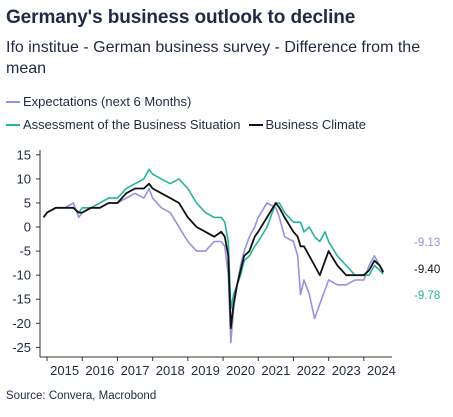 The image size is (453, 417). What do you see at coordinates (135, 370) in the screenshot?
I see `x-tick-label: 2017` at bounding box center [135, 370].